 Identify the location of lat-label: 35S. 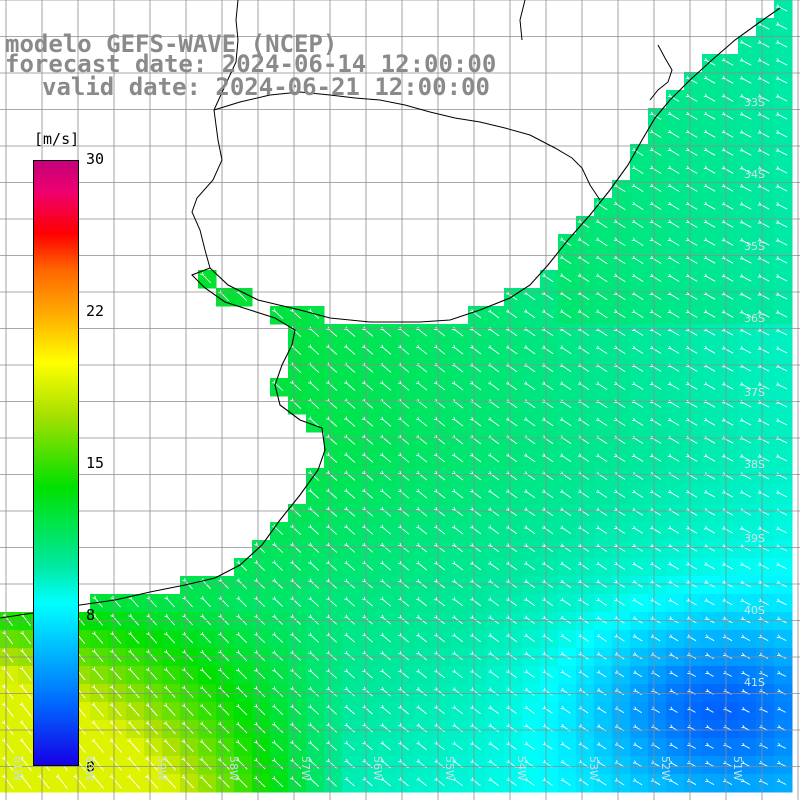
(754, 246).